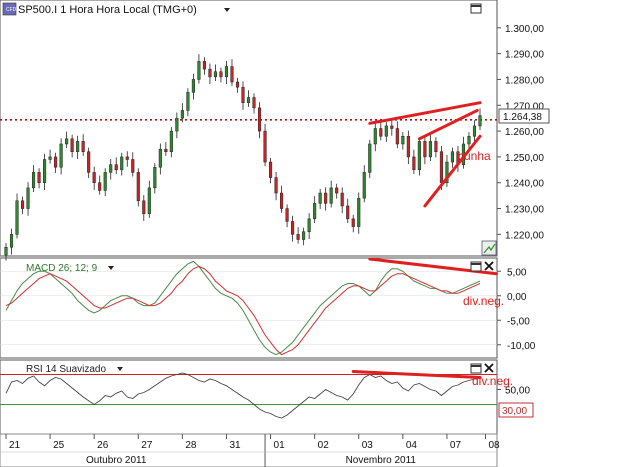 The image size is (617, 467). Describe the element at coordinates (381, 460) in the screenshot. I see `month-label: Novembro 2011` at that location.